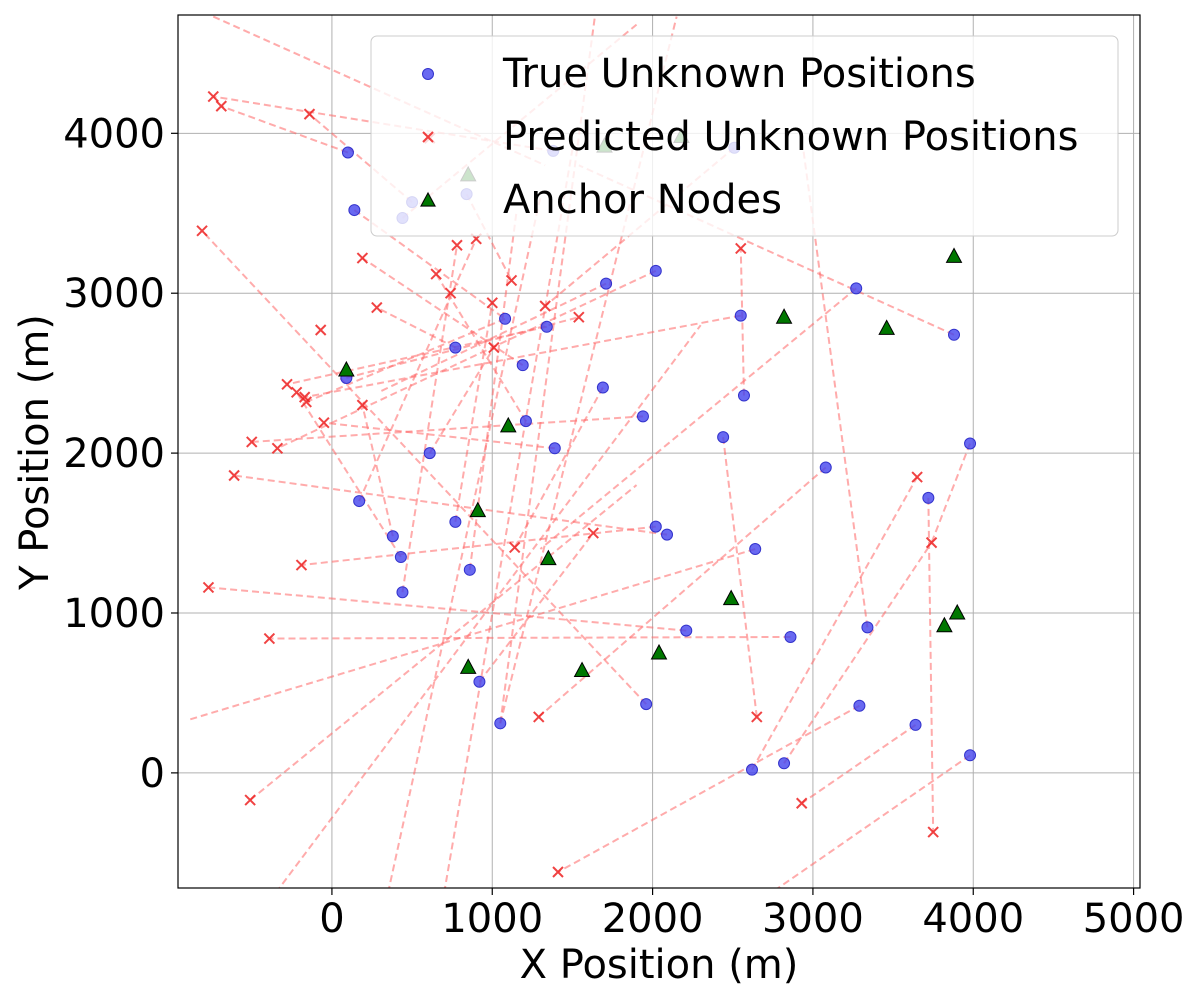  Describe the element at coordinates (1134, 919) in the screenshot. I see `x-tick-label: 5000` at that location.